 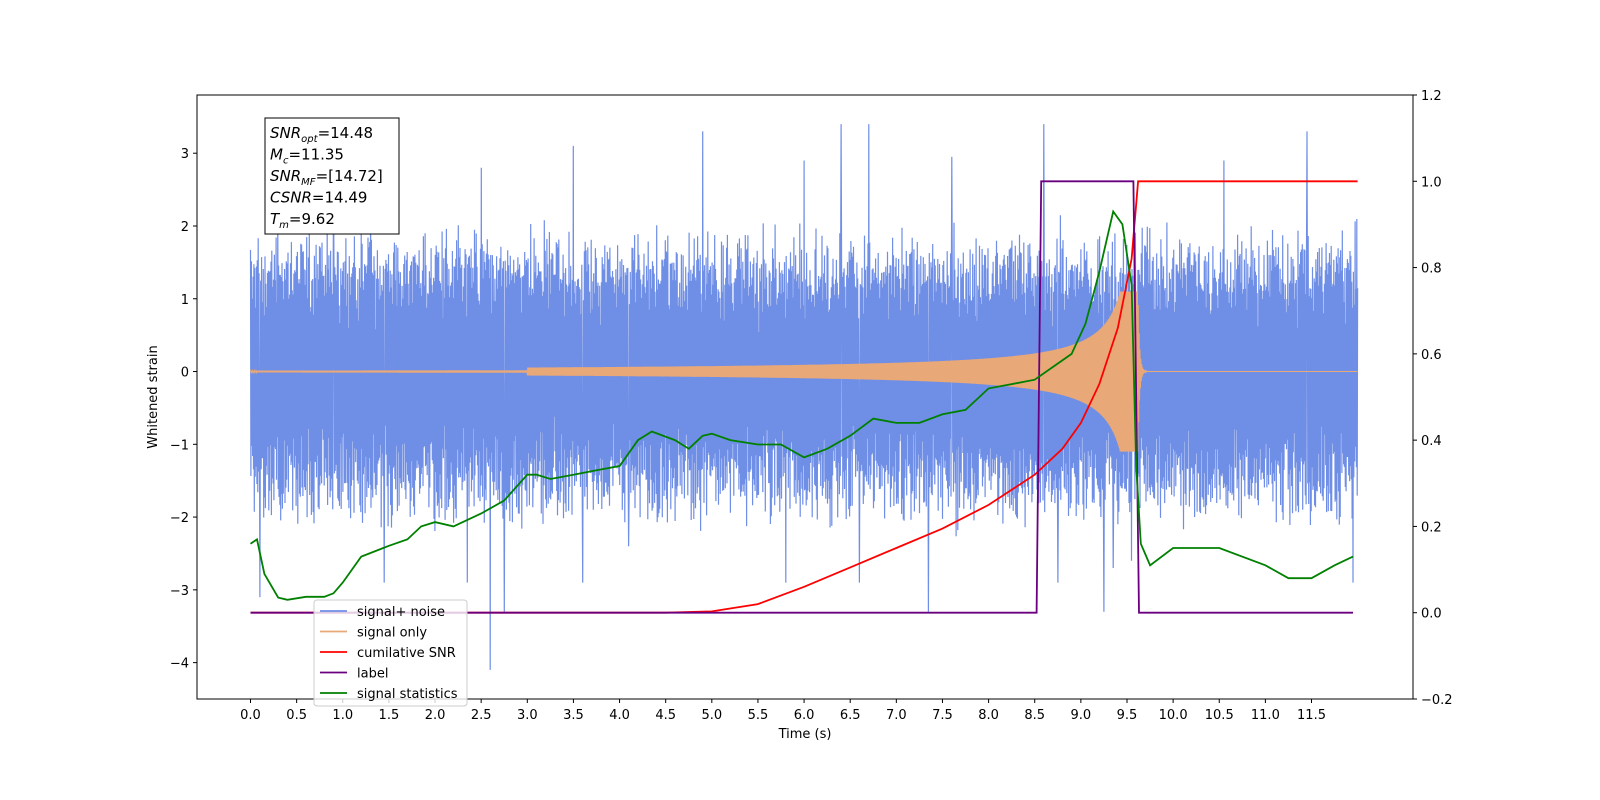 What do you see at coordinates (407, 694) in the screenshot?
I see `legend-label: signal statistics` at bounding box center [407, 694].